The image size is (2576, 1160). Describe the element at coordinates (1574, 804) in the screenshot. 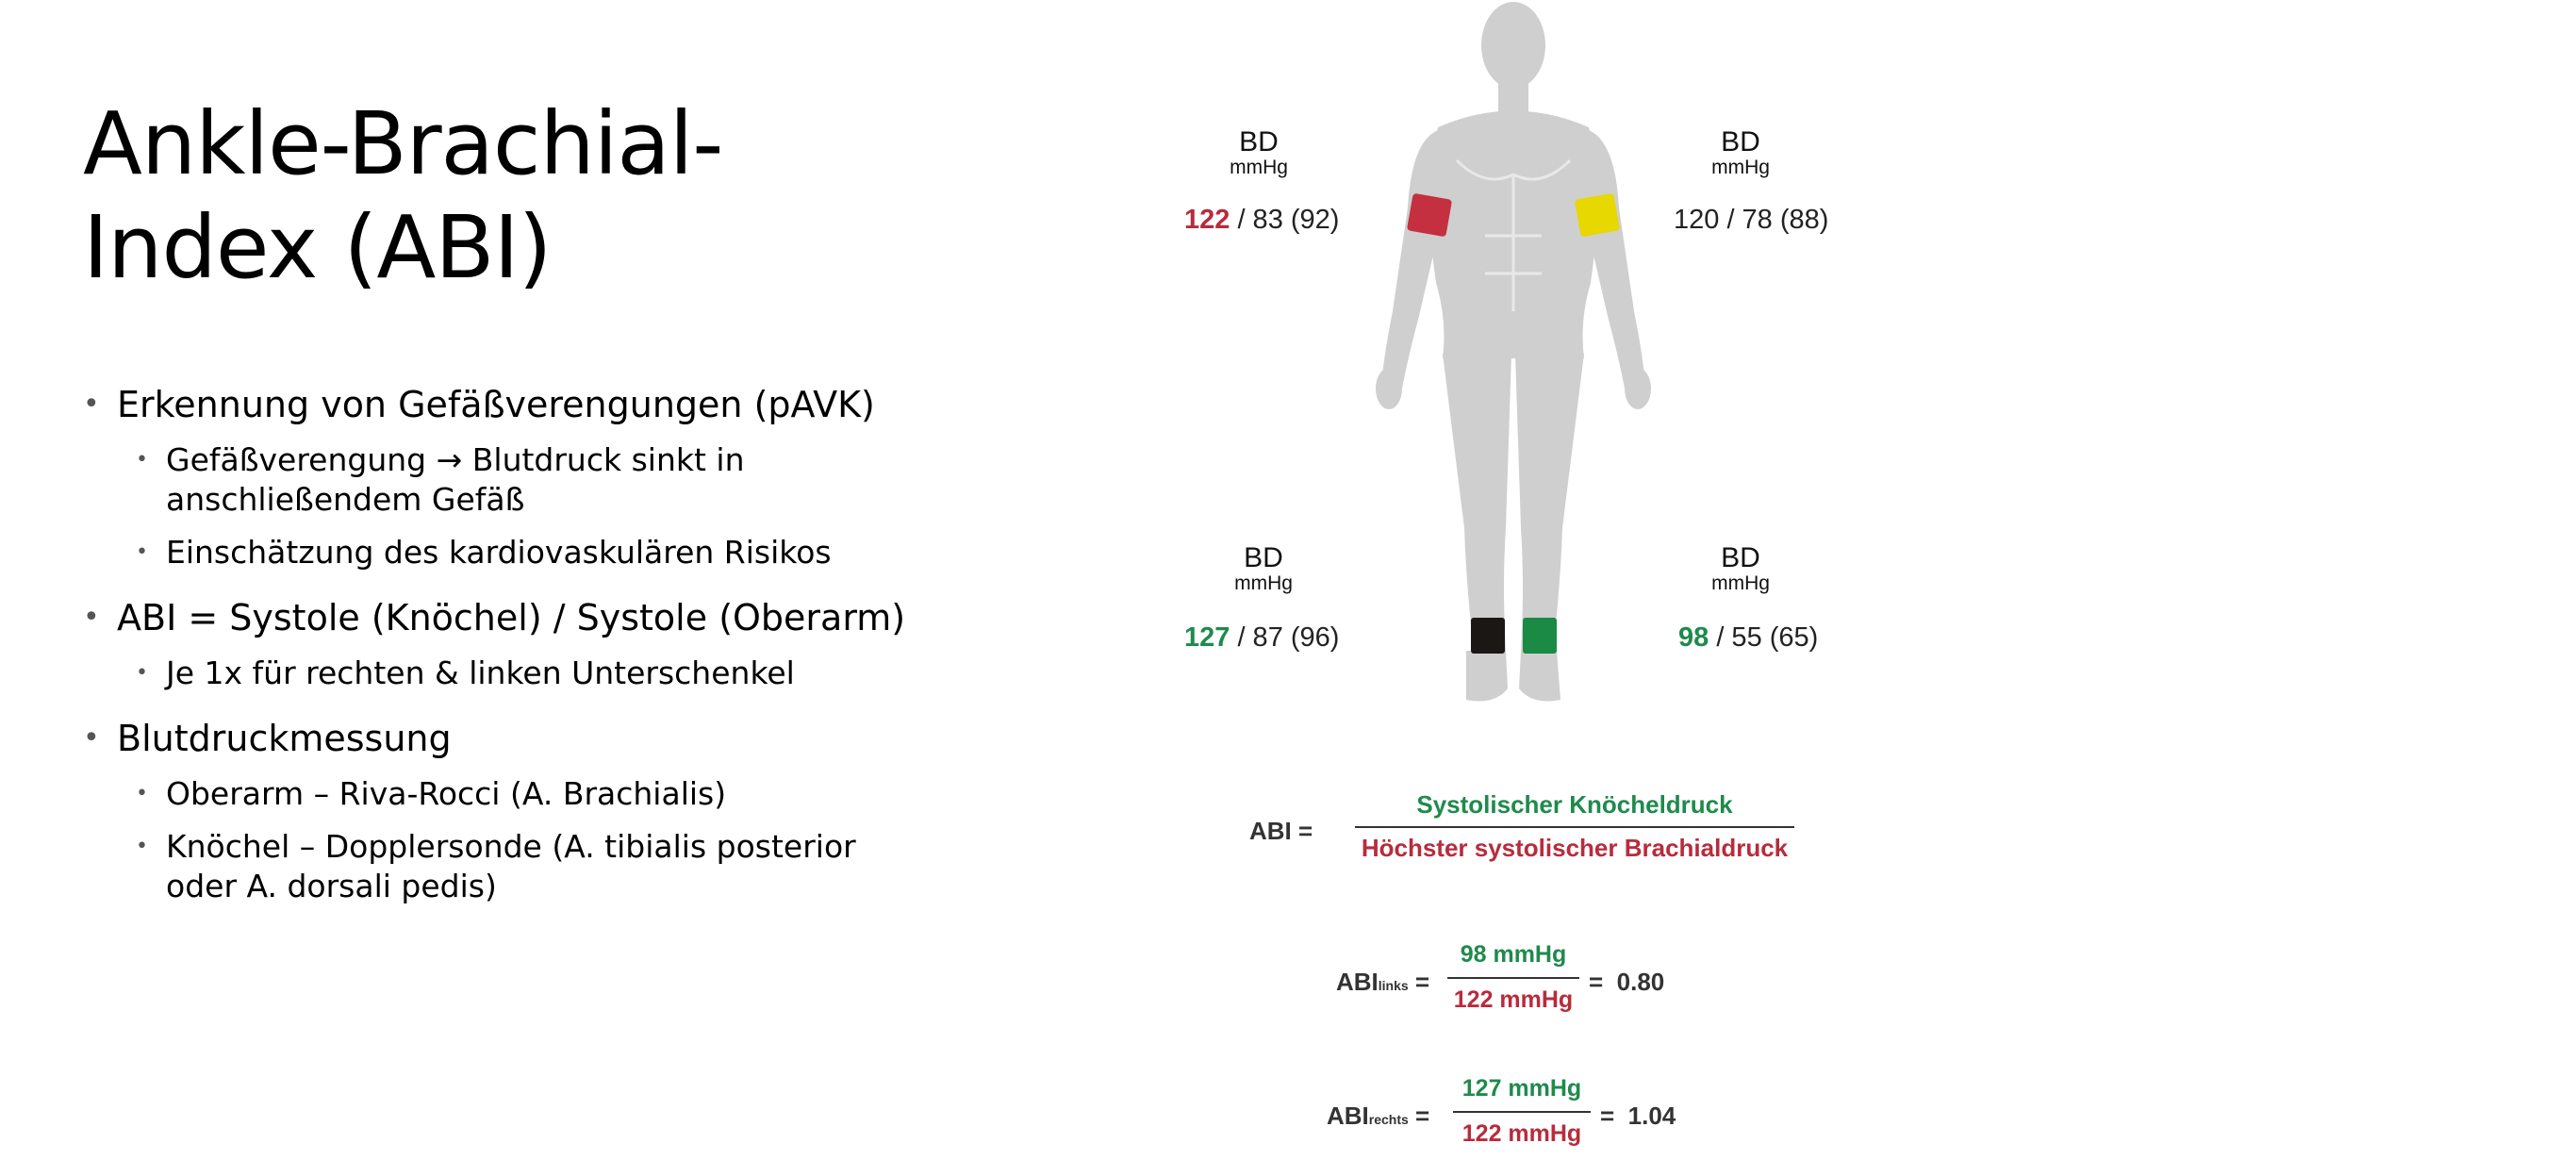

I see `formula-numerator: Systolischer Knöcheldruck` at that location.